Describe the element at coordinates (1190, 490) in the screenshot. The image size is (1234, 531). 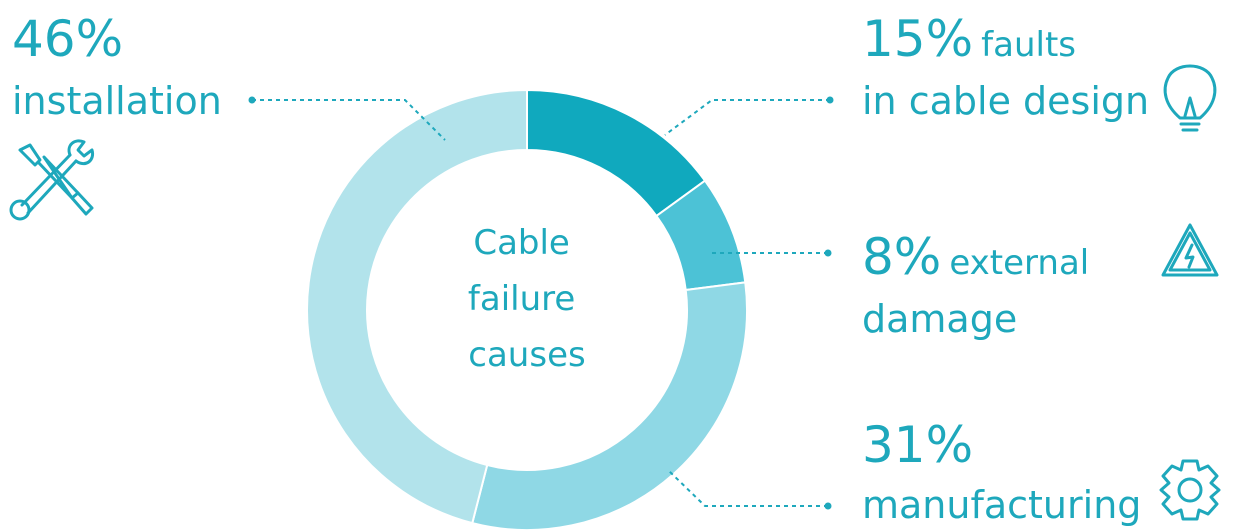
I see `icon-gear` at that location.